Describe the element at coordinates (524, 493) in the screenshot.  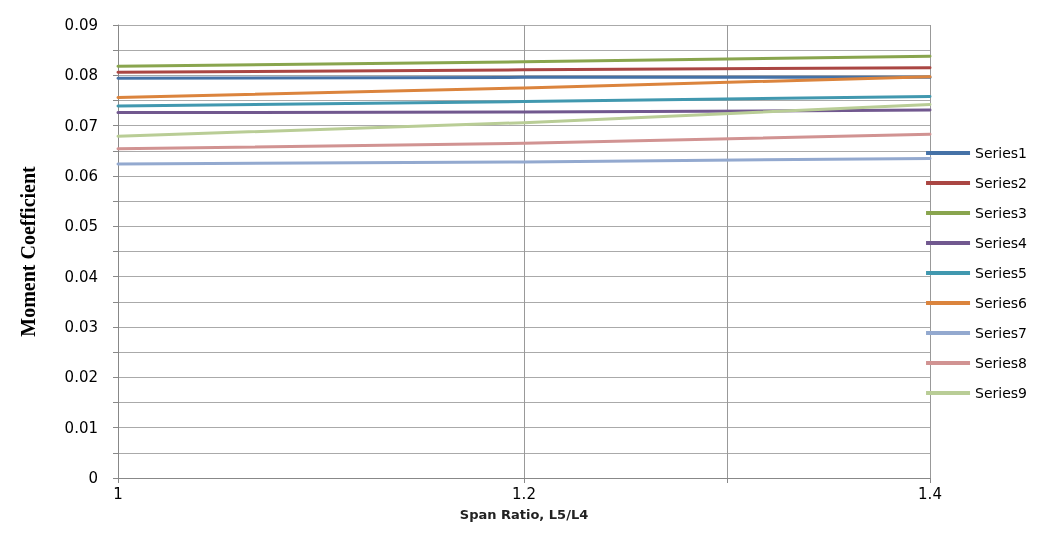
I see `x-tick-label: 1.2` at that location.